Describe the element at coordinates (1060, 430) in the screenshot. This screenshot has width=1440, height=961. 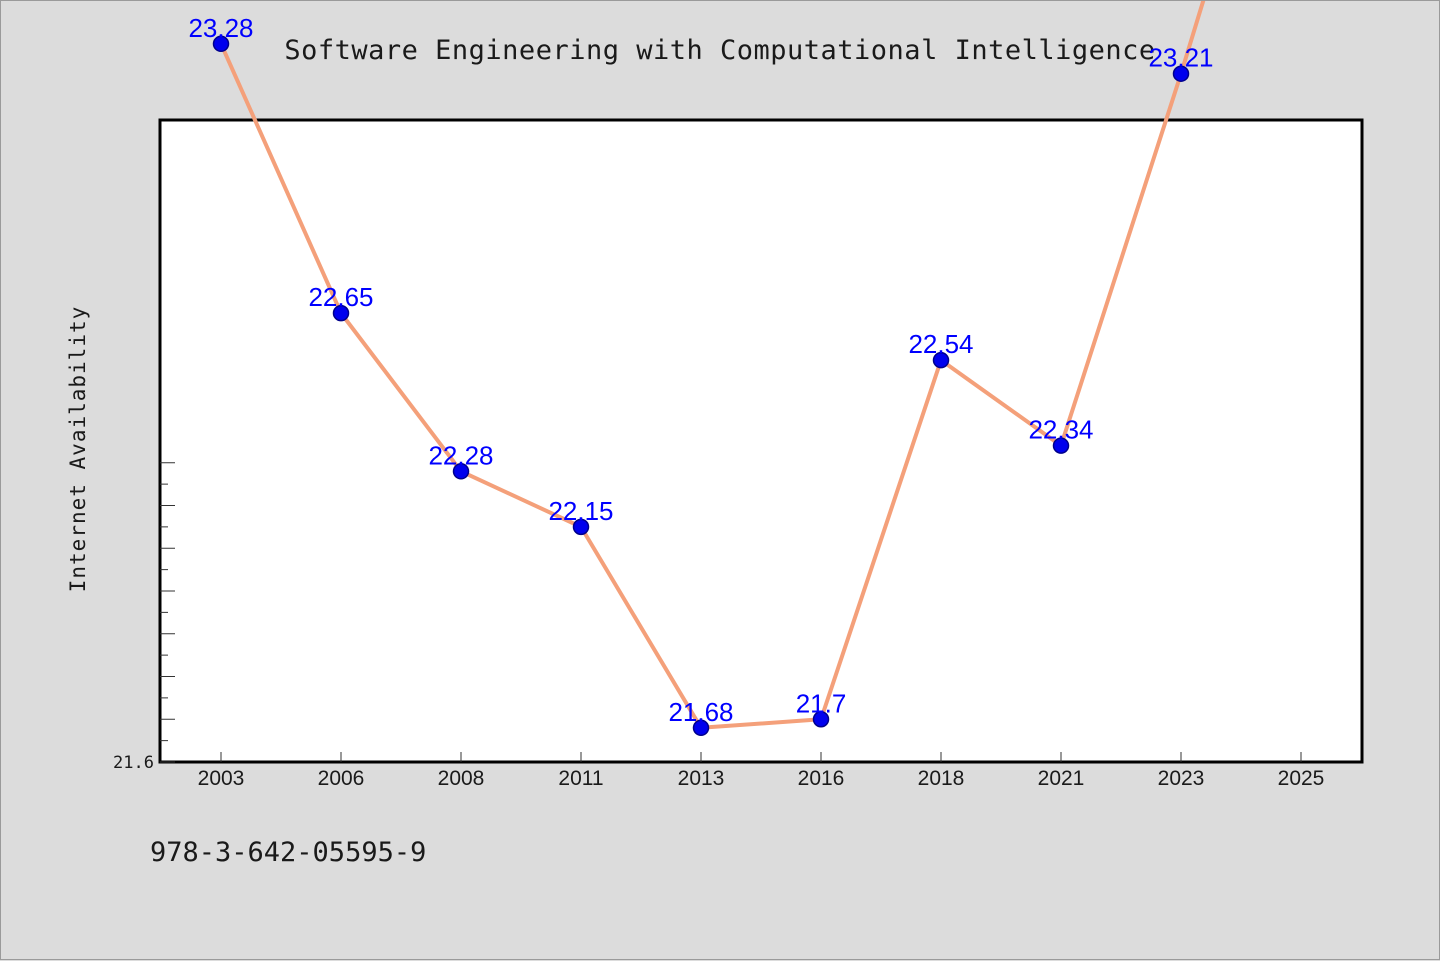
I see `data-label: 22.34` at that location.